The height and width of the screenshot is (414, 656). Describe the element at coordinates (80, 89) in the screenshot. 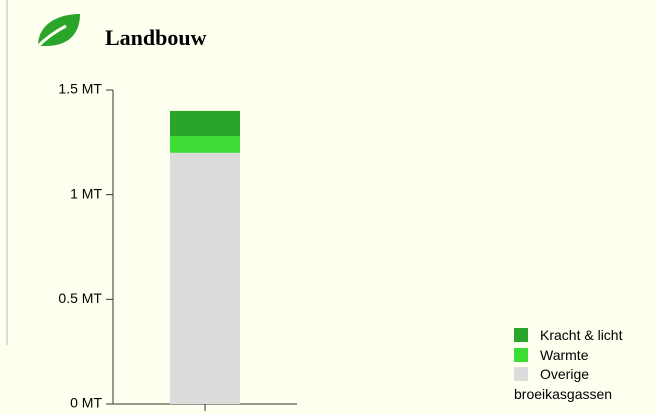

I see `y-tick-label: 1.5 MT` at that location.